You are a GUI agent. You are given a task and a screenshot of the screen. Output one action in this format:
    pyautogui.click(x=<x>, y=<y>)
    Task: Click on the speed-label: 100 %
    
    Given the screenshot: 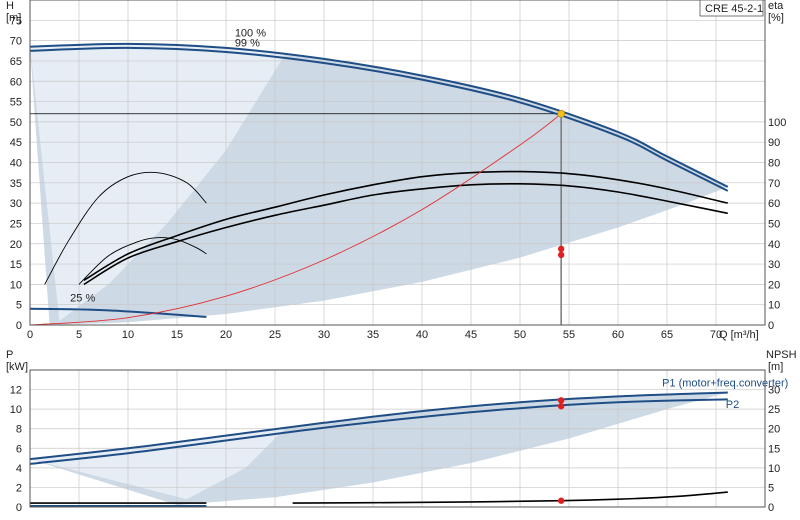 What is the action you would take?
    pyautogui.click(x=250, y=34)
    